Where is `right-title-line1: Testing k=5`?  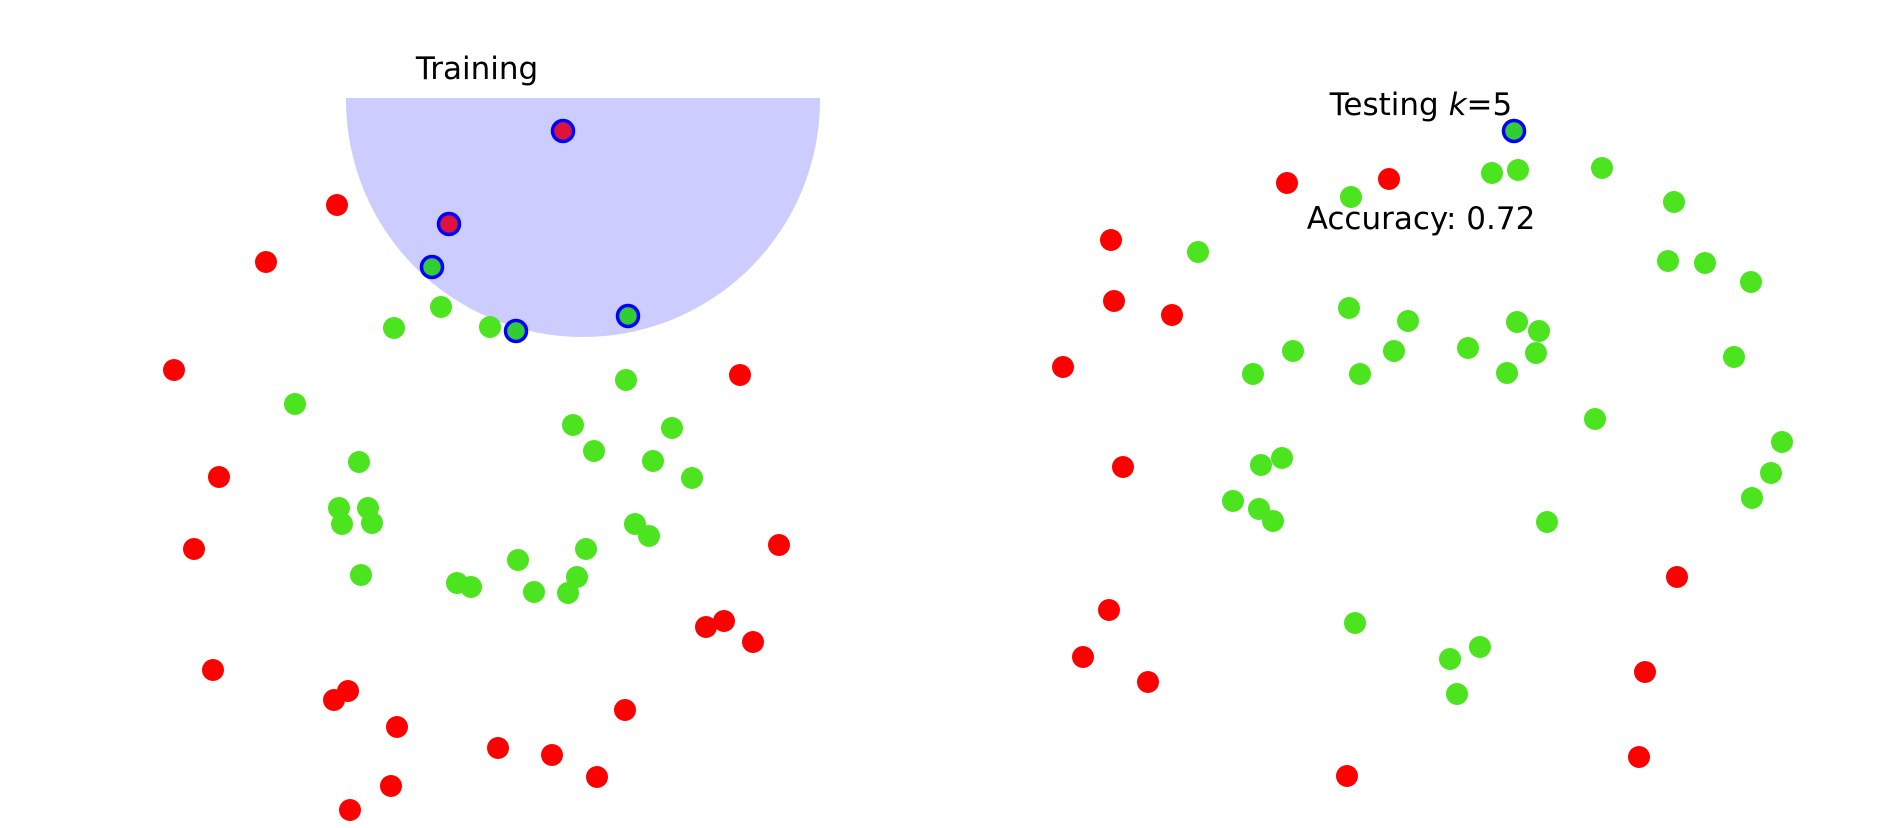 right-title-line1: Testing k=5 is located at coordinates (1421, 105).